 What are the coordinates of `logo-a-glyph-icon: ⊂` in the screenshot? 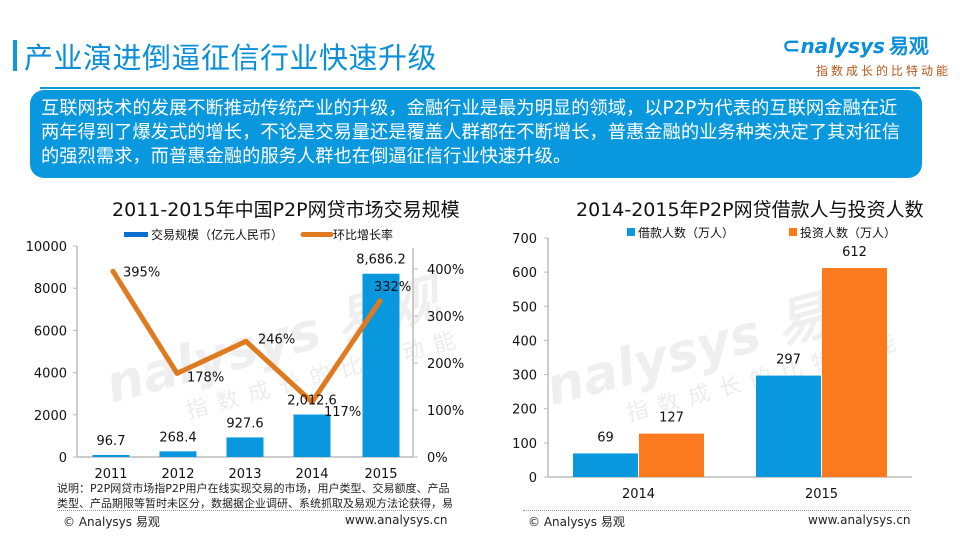 It's located at (791, 46).